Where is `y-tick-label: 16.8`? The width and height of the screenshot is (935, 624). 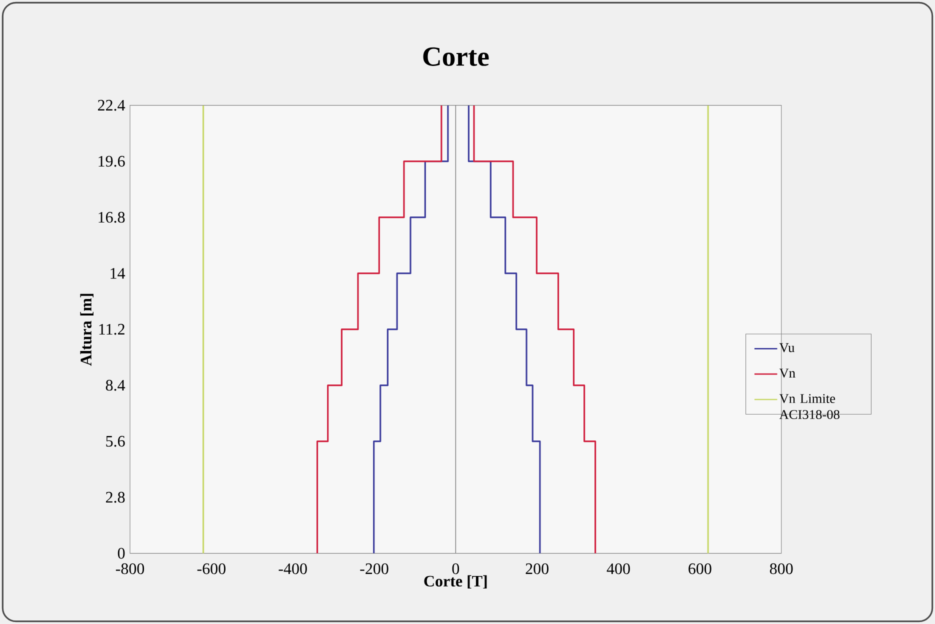
y-tick-label: 16.8 is located at coordinates (111, 217).